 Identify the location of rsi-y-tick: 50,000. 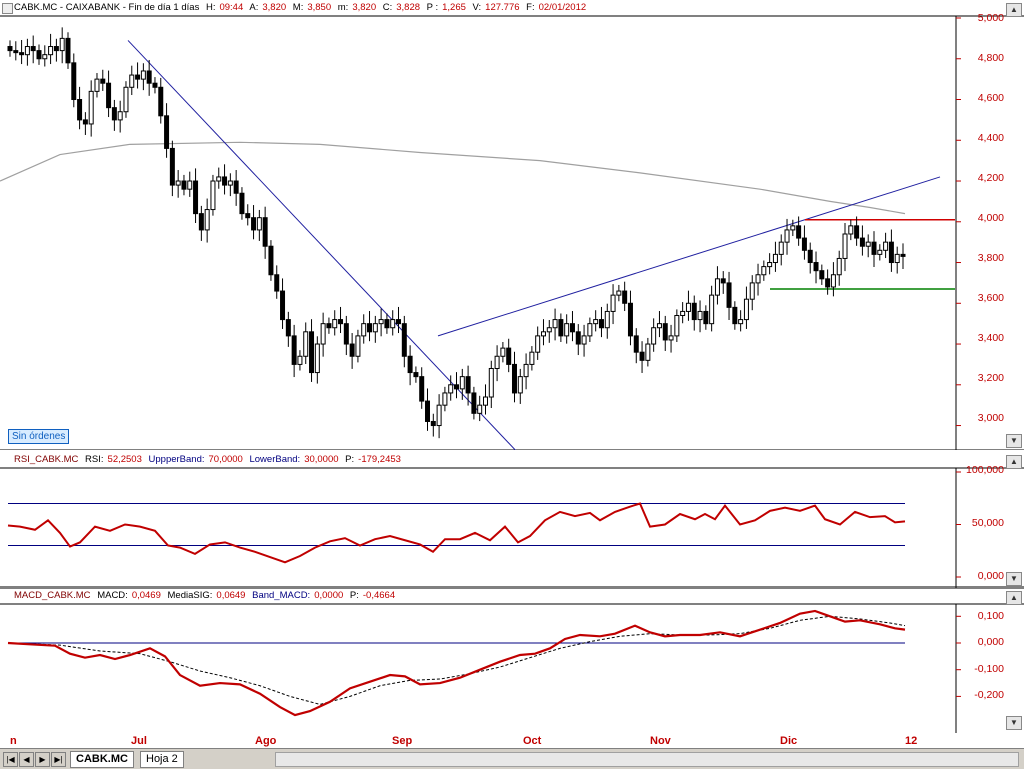
(987, 523).